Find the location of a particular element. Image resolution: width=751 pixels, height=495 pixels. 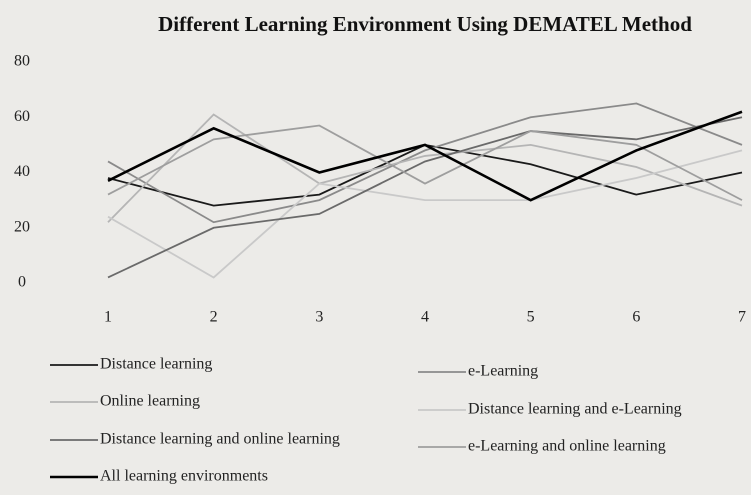

legend-label: Online learning is located at coordinates (150, 401).